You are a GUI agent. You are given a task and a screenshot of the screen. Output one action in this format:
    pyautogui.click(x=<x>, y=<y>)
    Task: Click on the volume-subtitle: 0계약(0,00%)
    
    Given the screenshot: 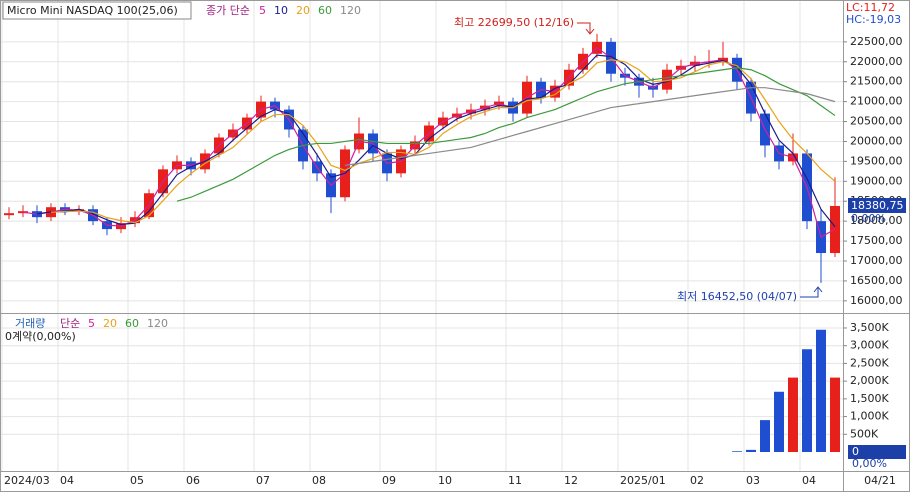 What is the action you would take?
    pyautogui.click(x=40, y=336)
    